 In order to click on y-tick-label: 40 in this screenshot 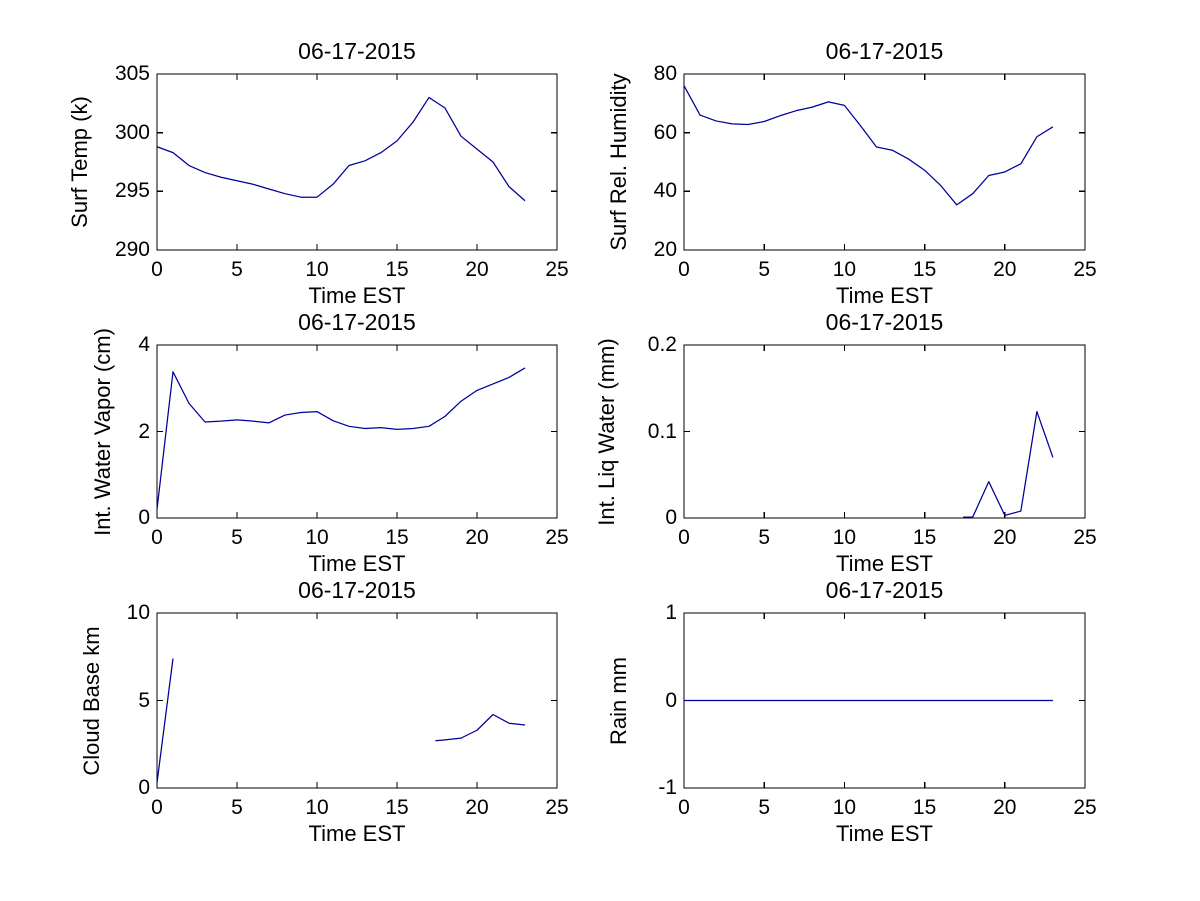, I will do `click(665, 191)`.